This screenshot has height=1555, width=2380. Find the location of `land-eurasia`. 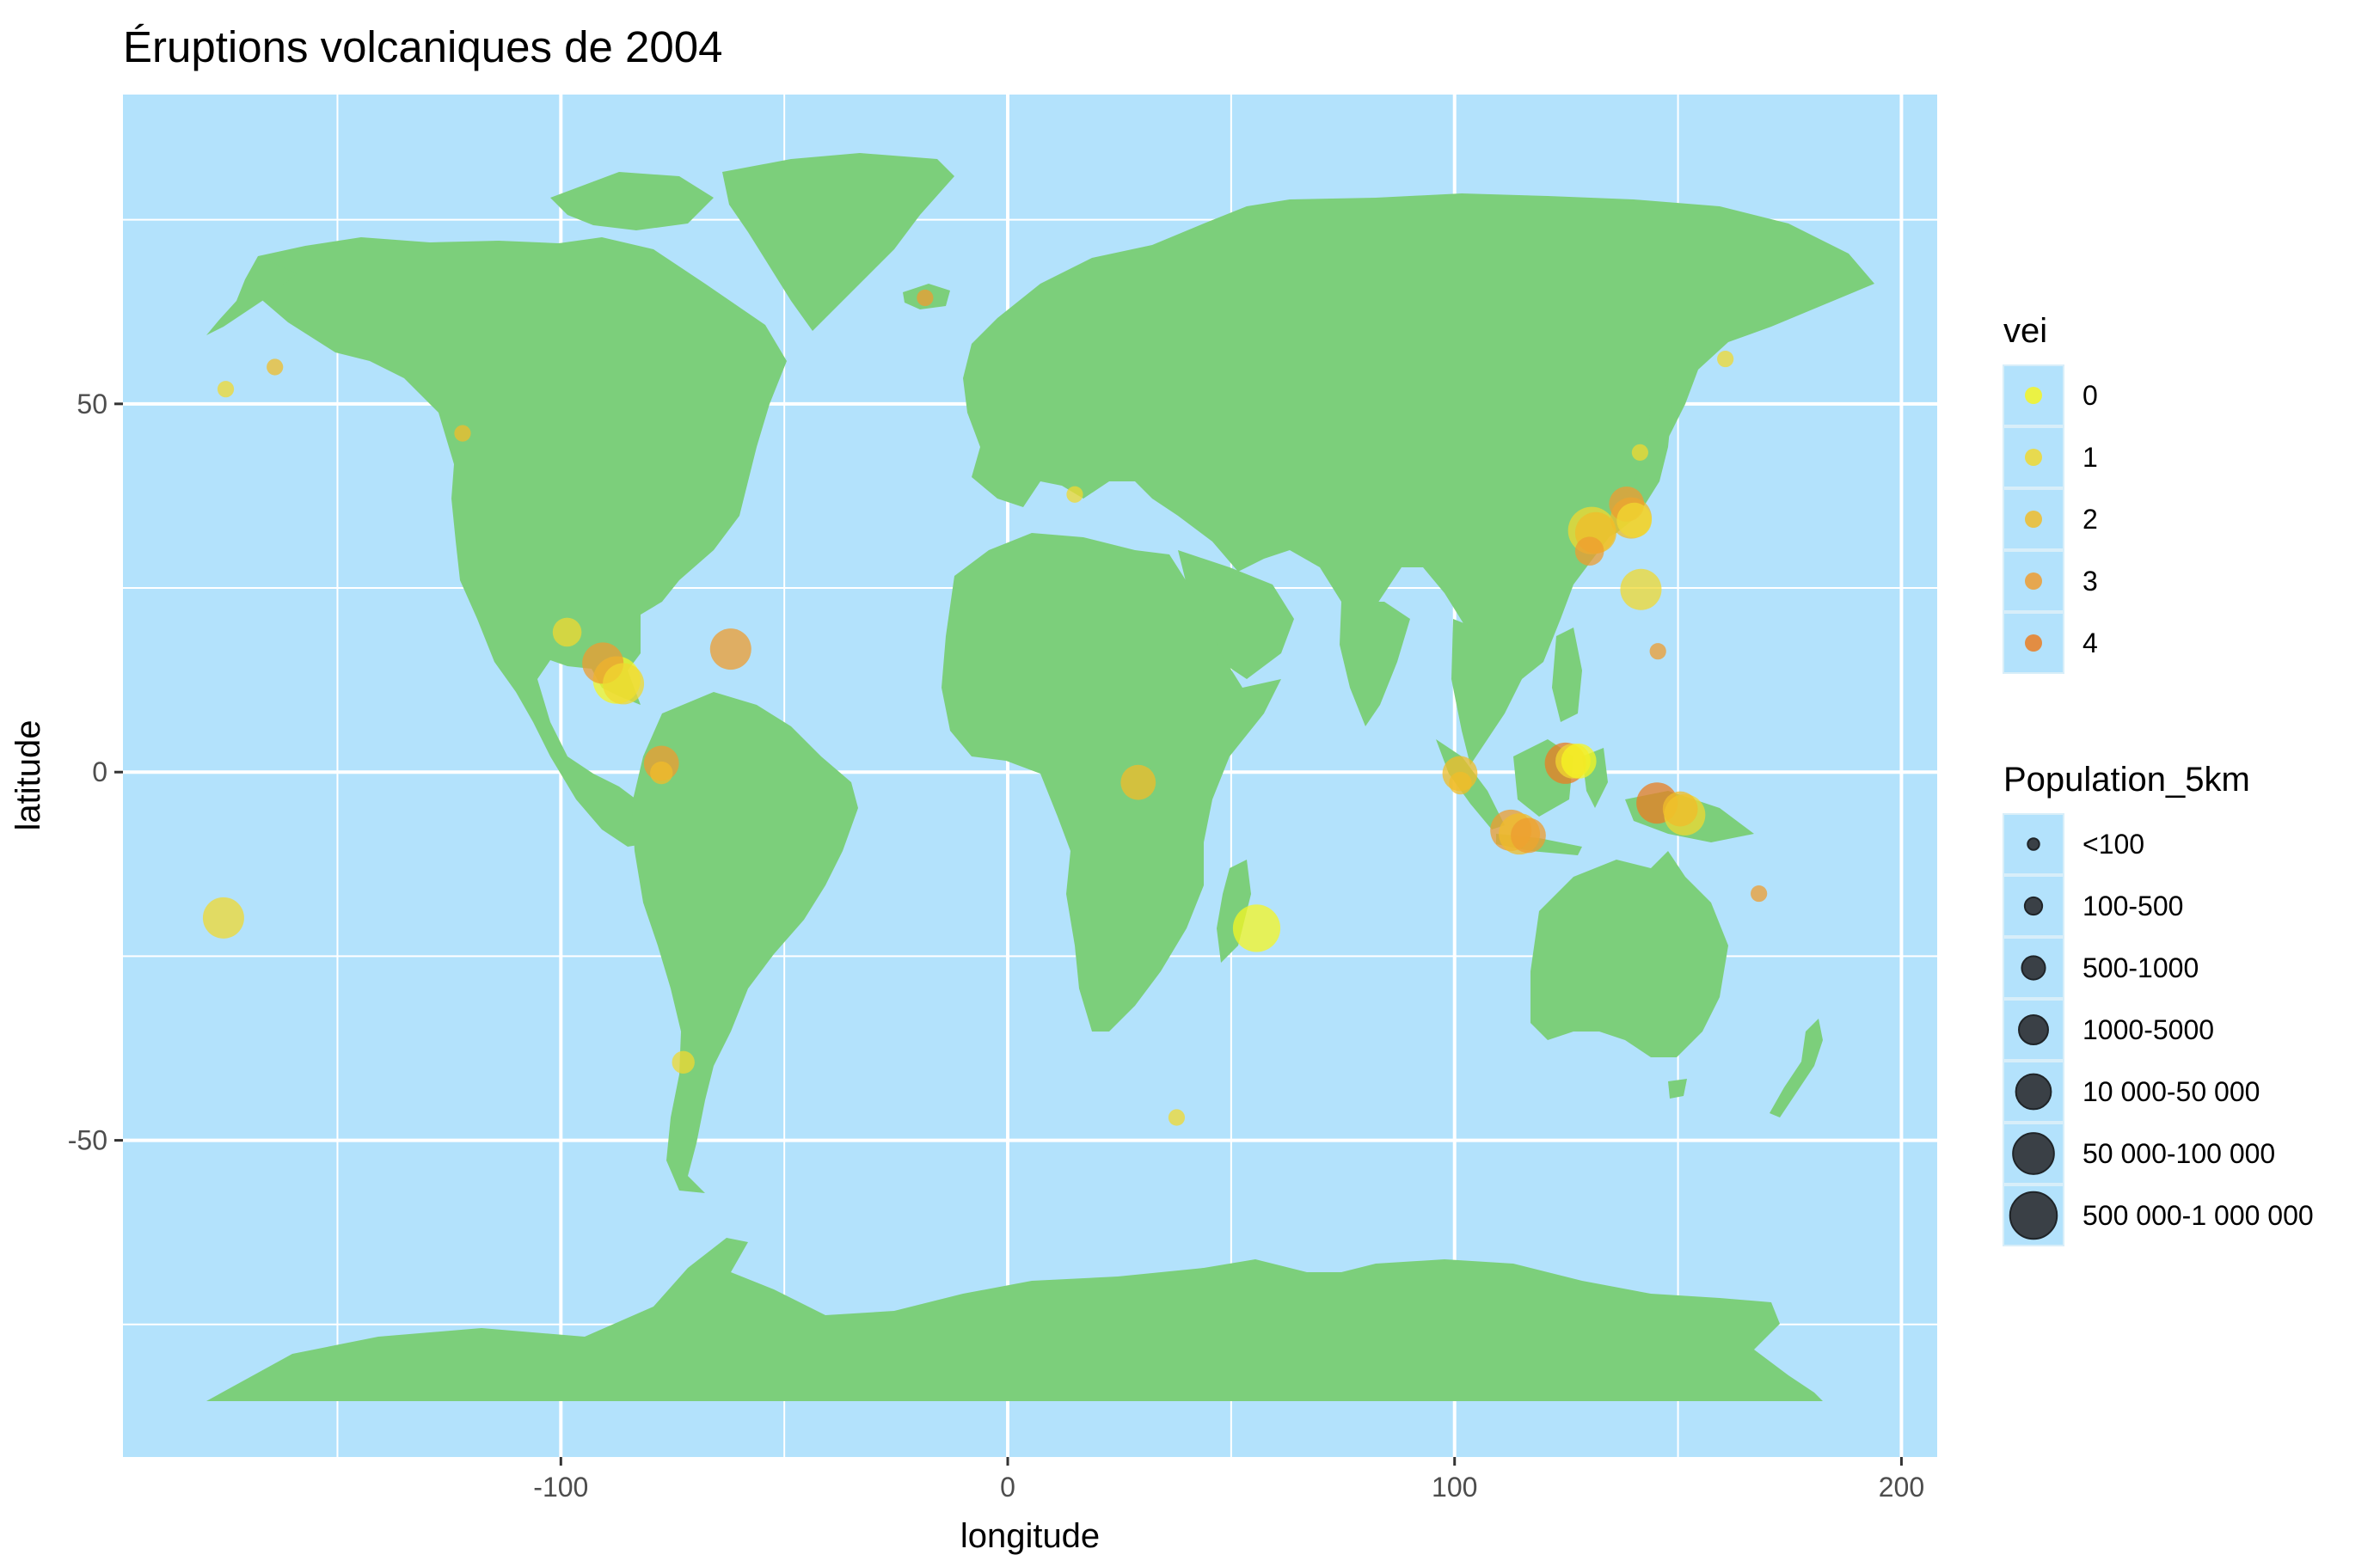

land-eurasia is located at coordinates (1418, 444).